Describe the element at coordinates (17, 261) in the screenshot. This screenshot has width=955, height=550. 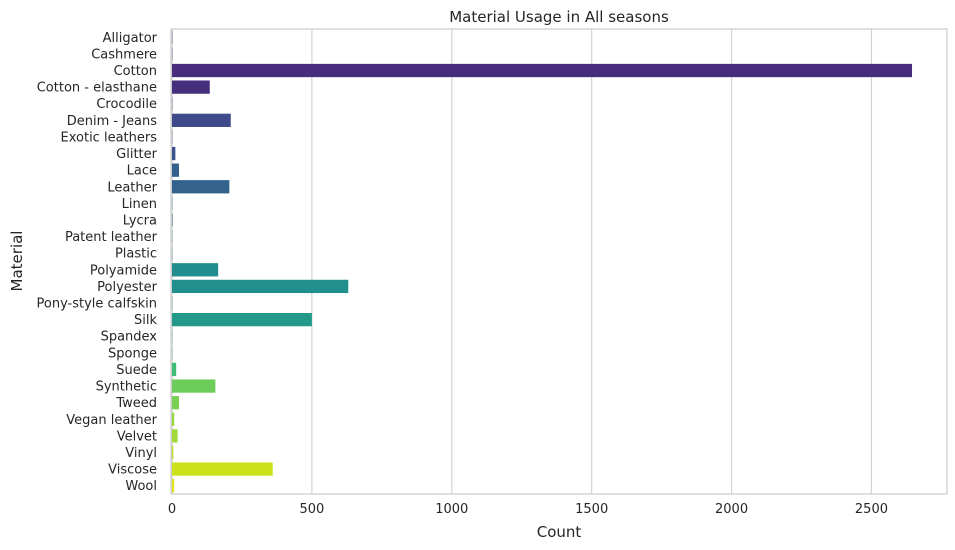
I see `y-axis-label: Material` at that location.